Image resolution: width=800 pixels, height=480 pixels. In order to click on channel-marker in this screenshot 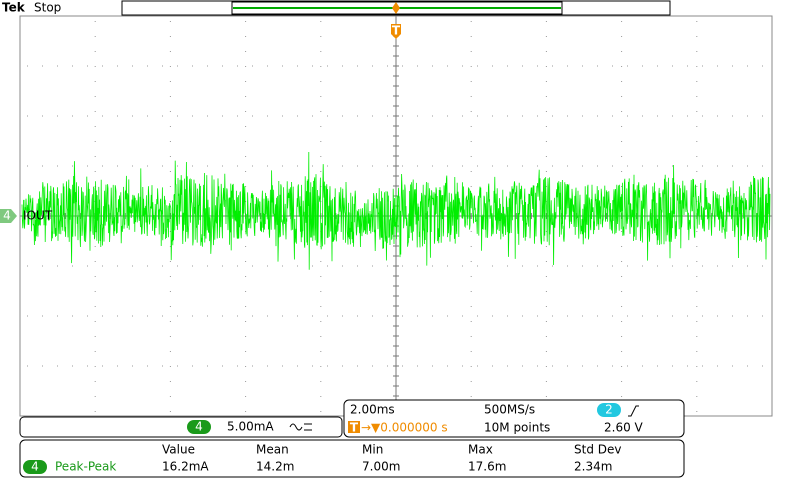, I will do `click(8, 216)`.